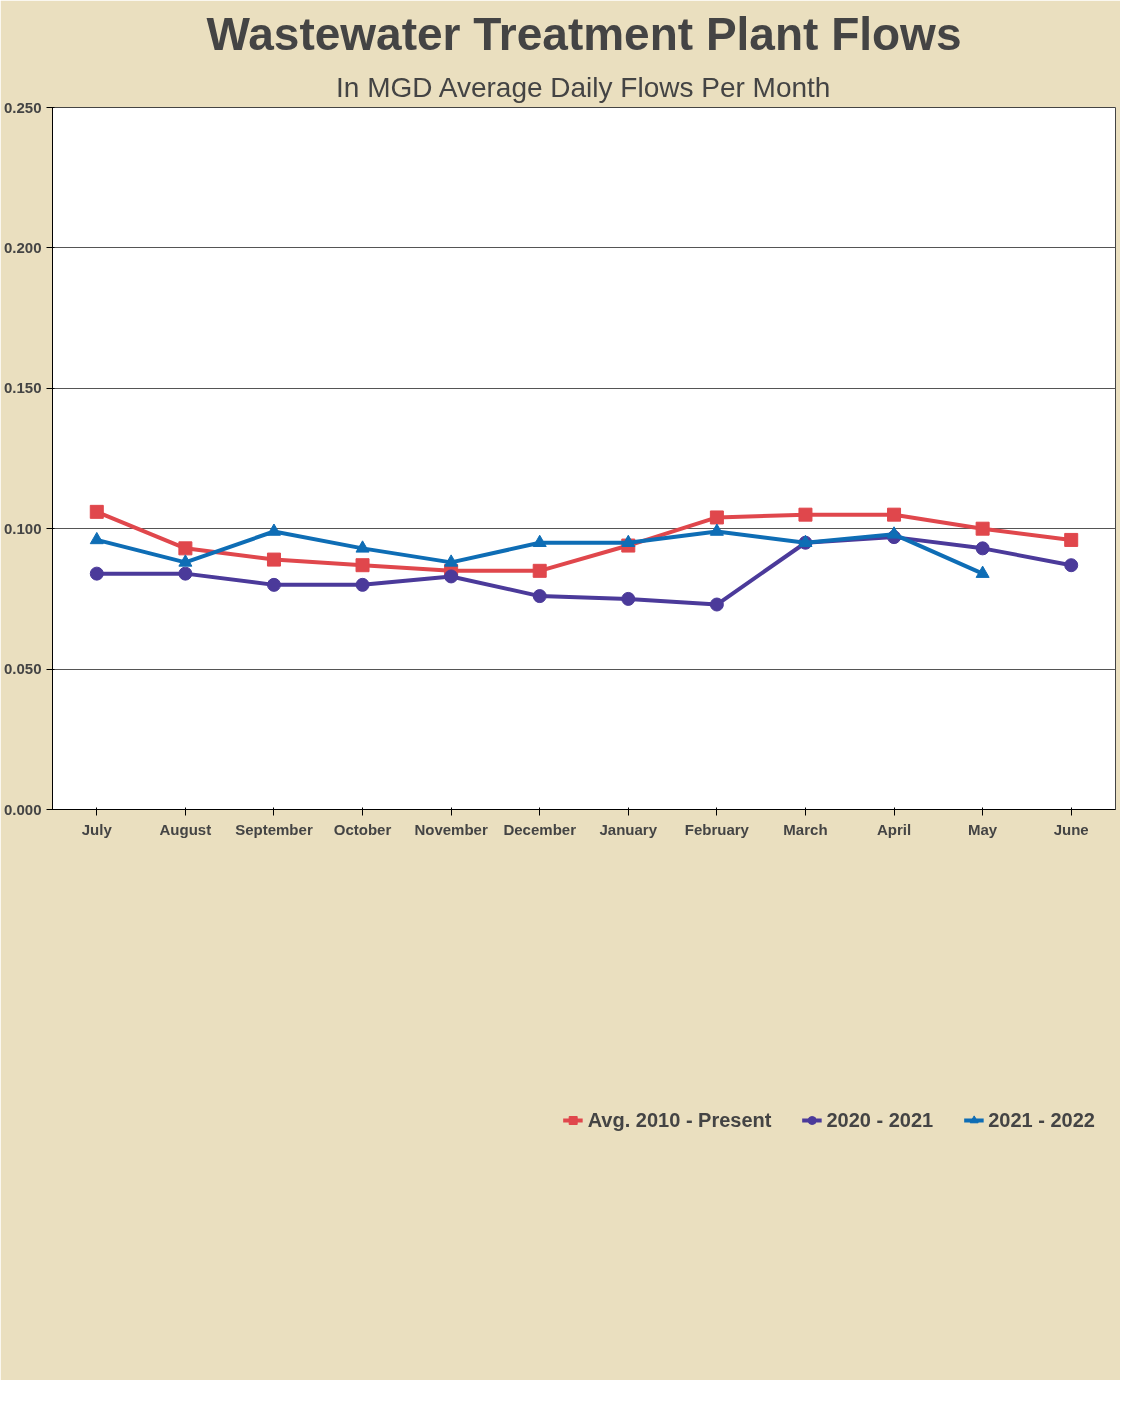  I want to click on x-tick-label: March, so click(805, 829).